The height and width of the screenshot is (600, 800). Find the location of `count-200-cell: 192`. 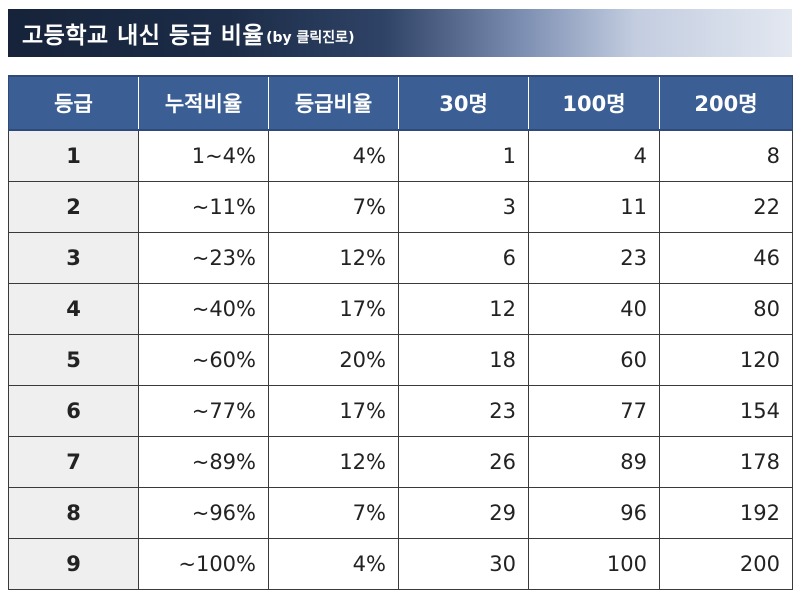

count-200-cell: 192 is located at coordinates (726, 513).